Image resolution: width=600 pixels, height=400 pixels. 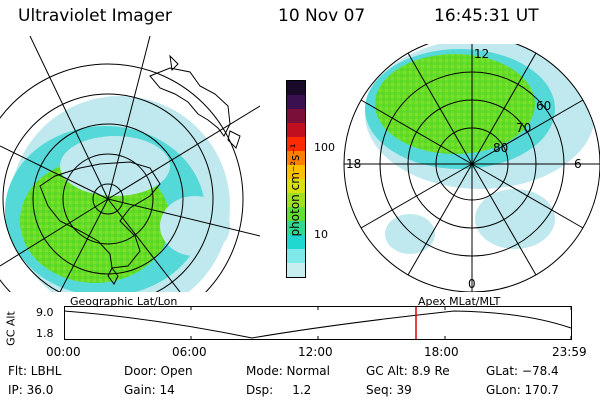 What do you see at coordinates (578, 164) in the screenshot?
I see `mlt-label-6: 6` at bounding box center [578, 164].